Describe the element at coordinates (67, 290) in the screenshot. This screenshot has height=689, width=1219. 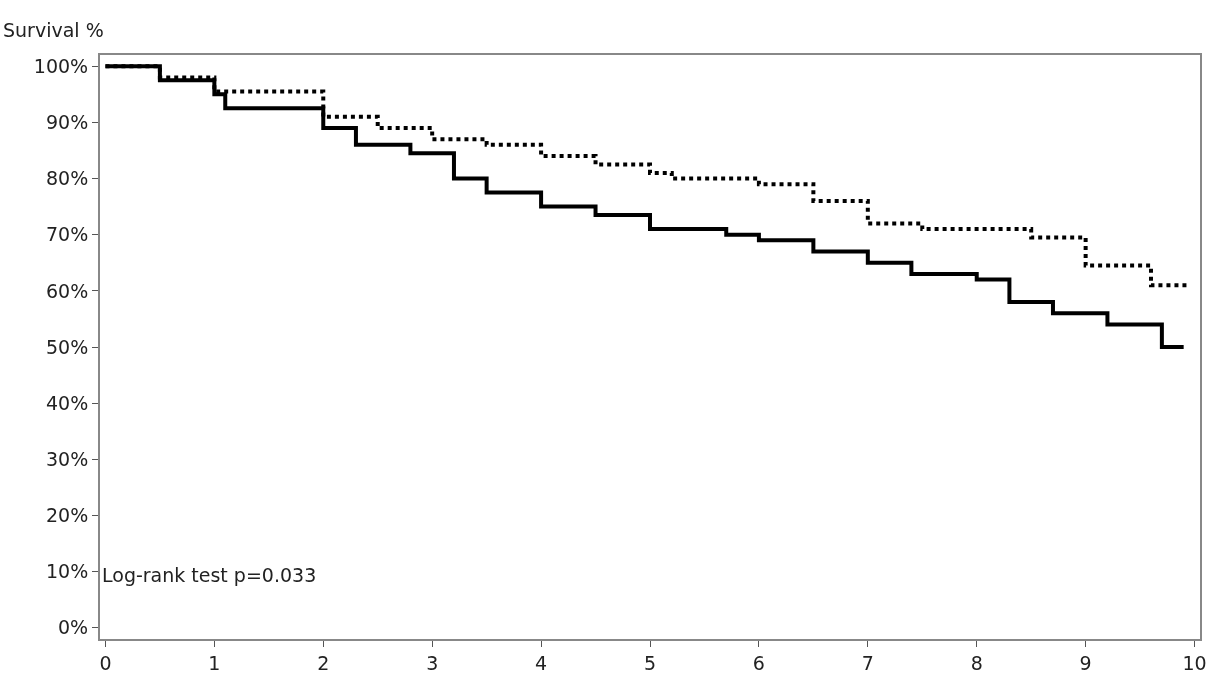
I see `y-tick-label: 60%` at that location.